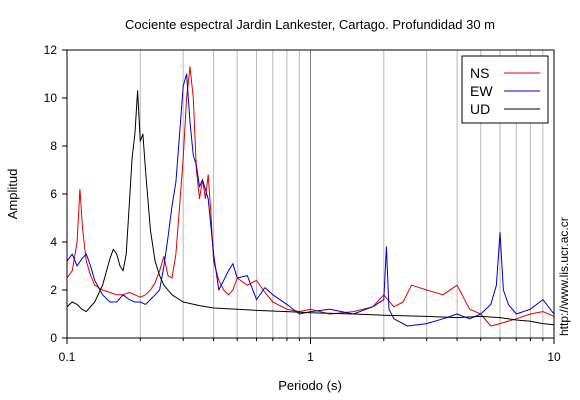 Image resolution: width=580 pixels, height=400 pixels. I want to click on y-tick-label: 4, so click(53, 242).